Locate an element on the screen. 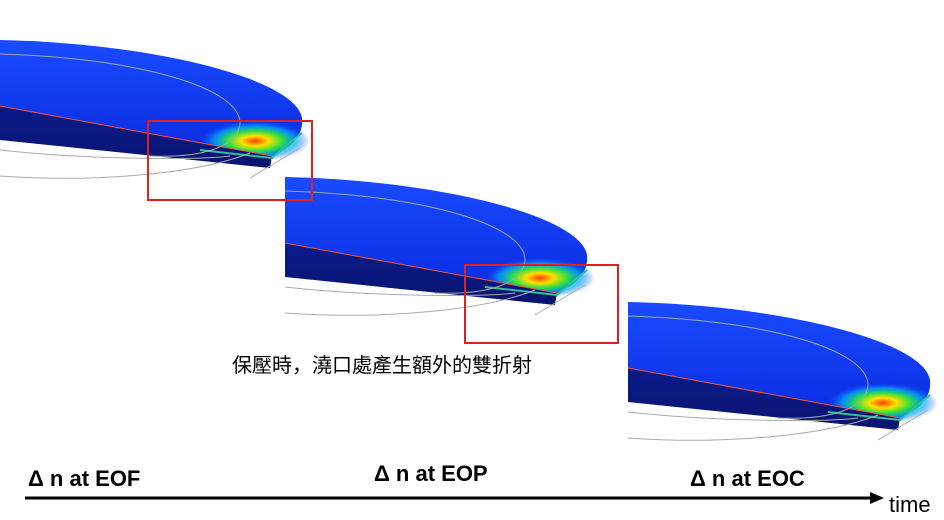  disc-image-eof is located at coordinates (155, 109).